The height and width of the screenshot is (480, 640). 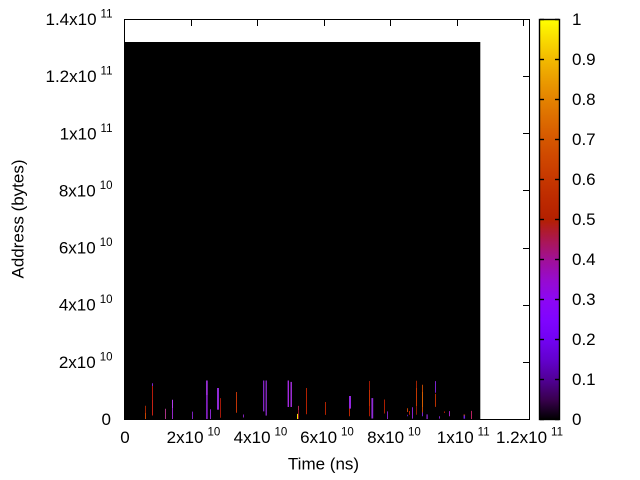 What do you see at coordinates (584, 299) in the screenshot?
I see `svg-text: 0.3` at bounding box center [584, 299].